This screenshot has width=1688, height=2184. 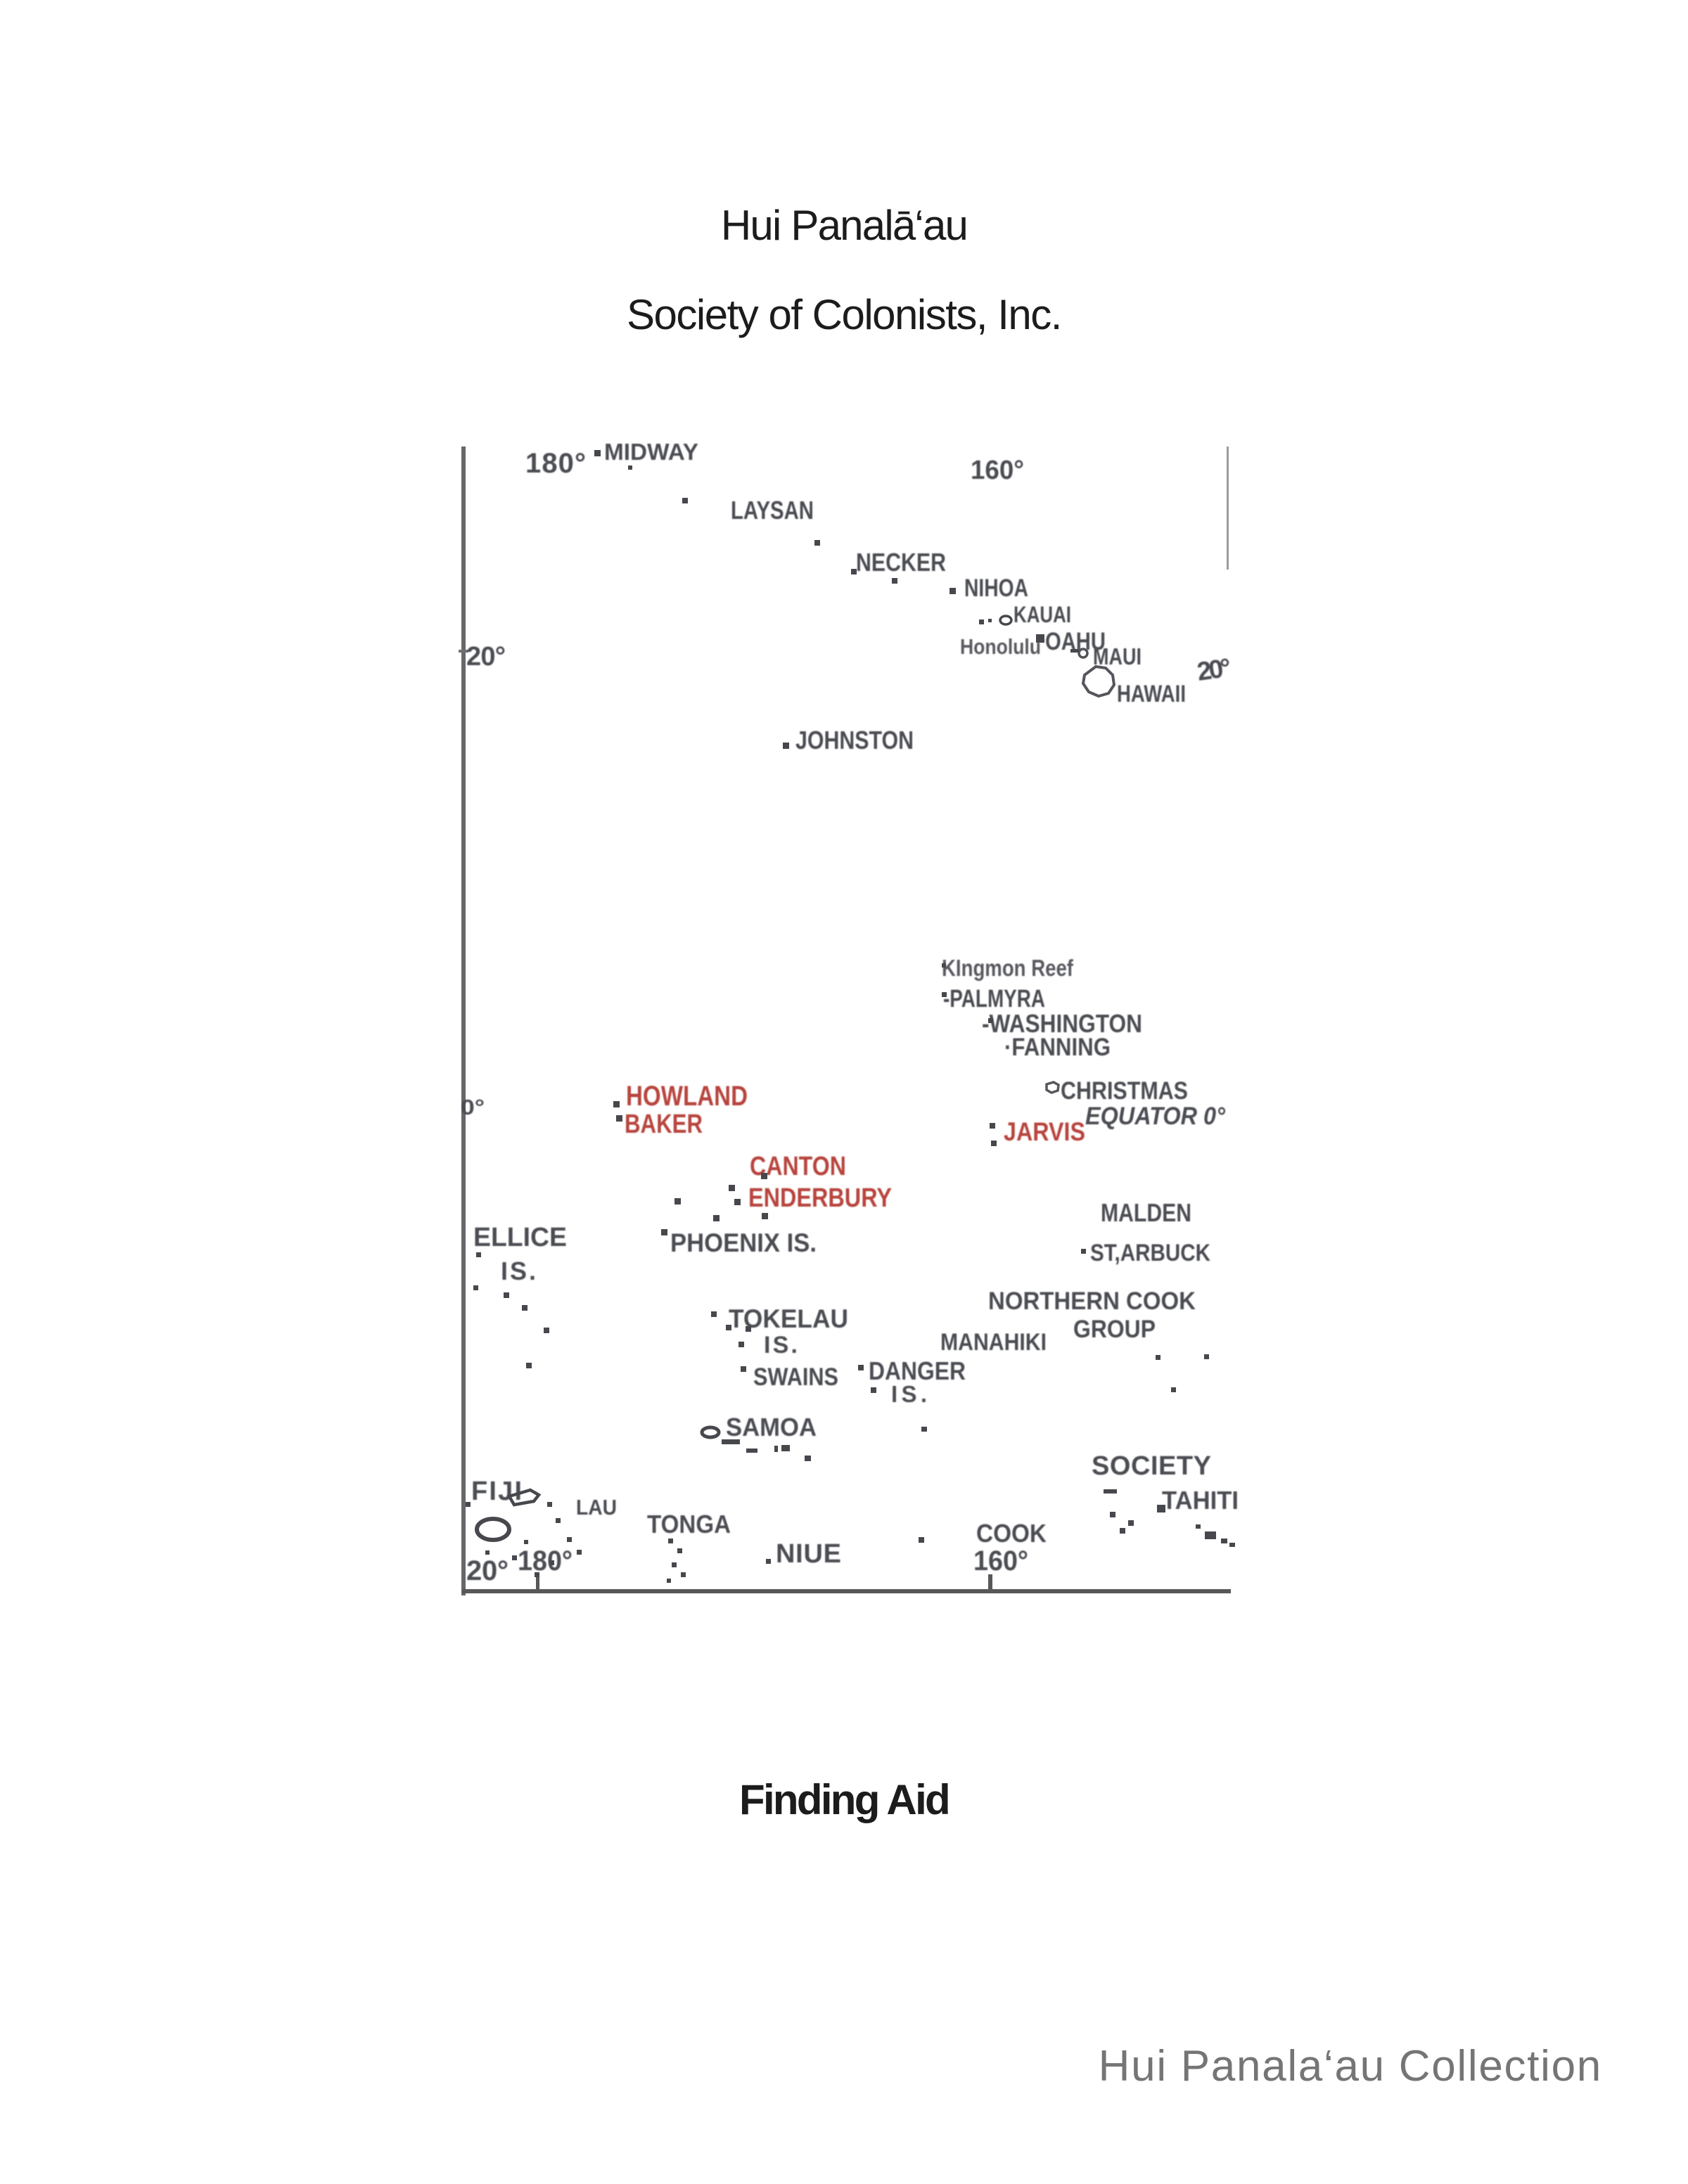 I want to click on svg-text: CHRISTMAS, so click(x=1124, y=1091).